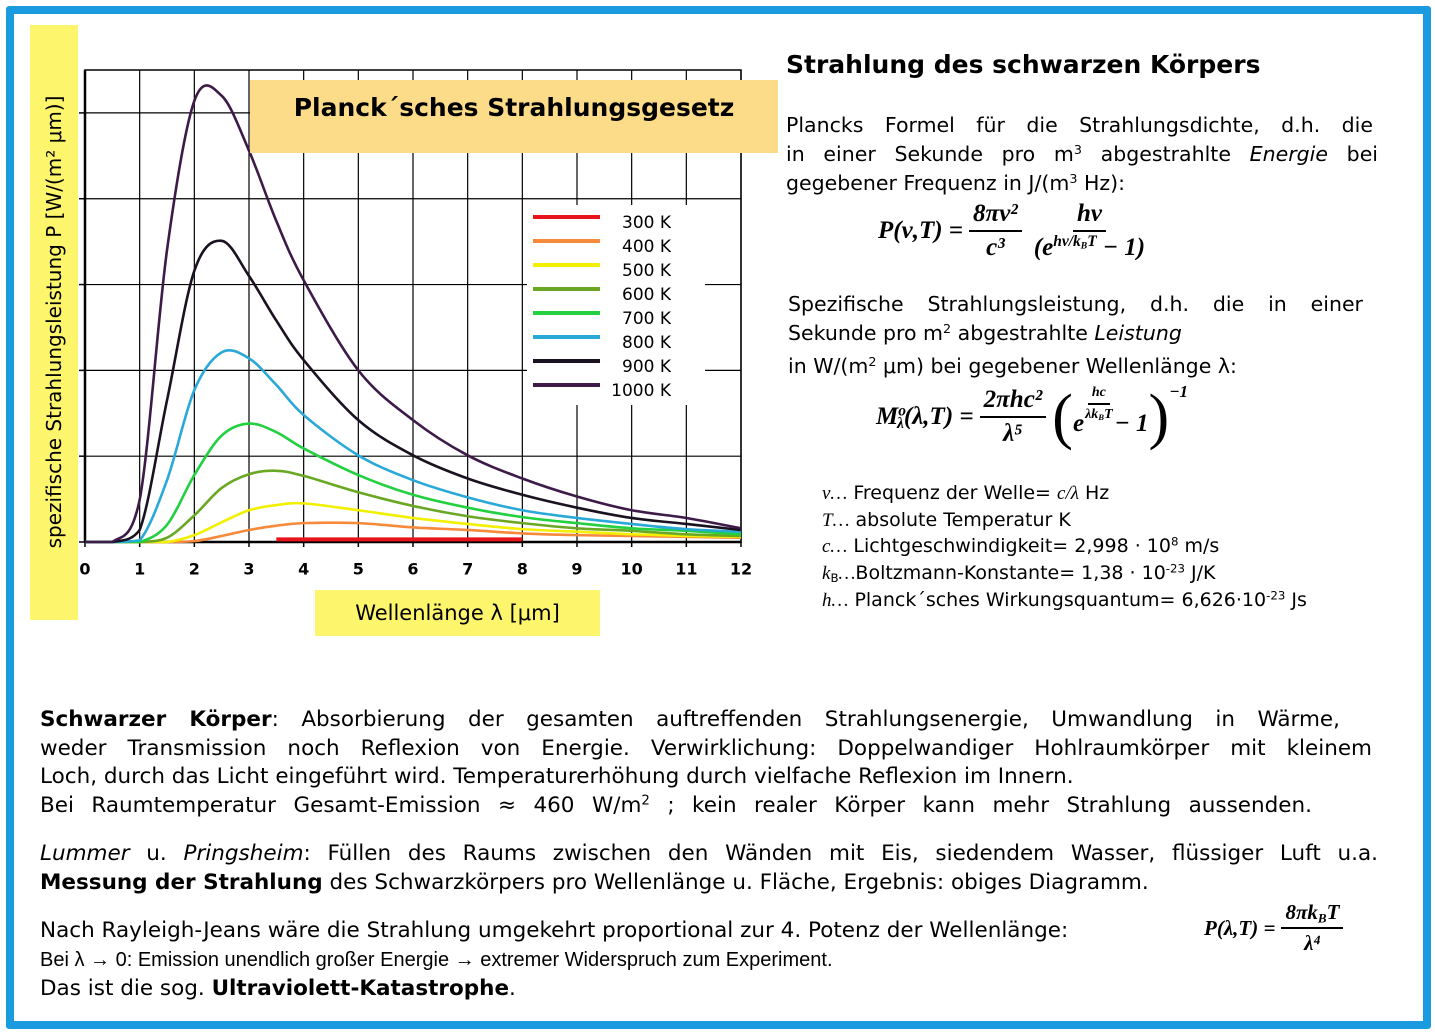  Describe the element at coordinates (647, 295) in the screenshot. I see `legend-label: 600 K` at that location.